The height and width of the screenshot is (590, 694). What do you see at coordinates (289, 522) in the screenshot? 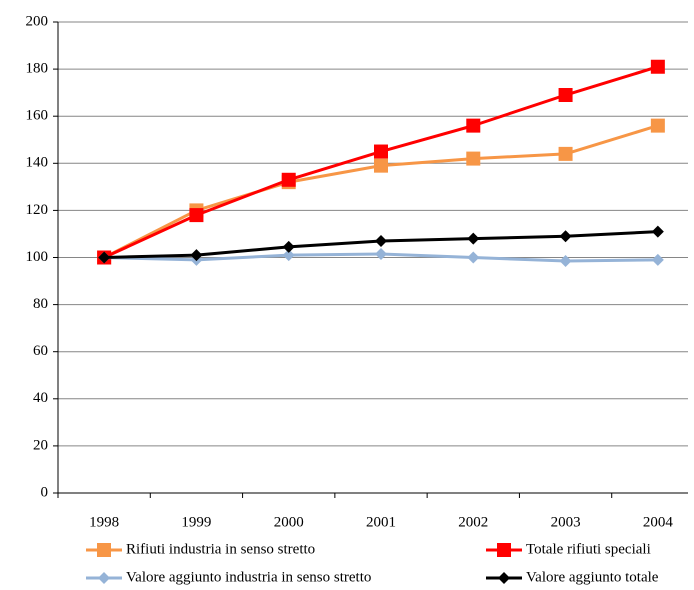
I see `x-tick-label: 2000` at bounding box center [289, 522].